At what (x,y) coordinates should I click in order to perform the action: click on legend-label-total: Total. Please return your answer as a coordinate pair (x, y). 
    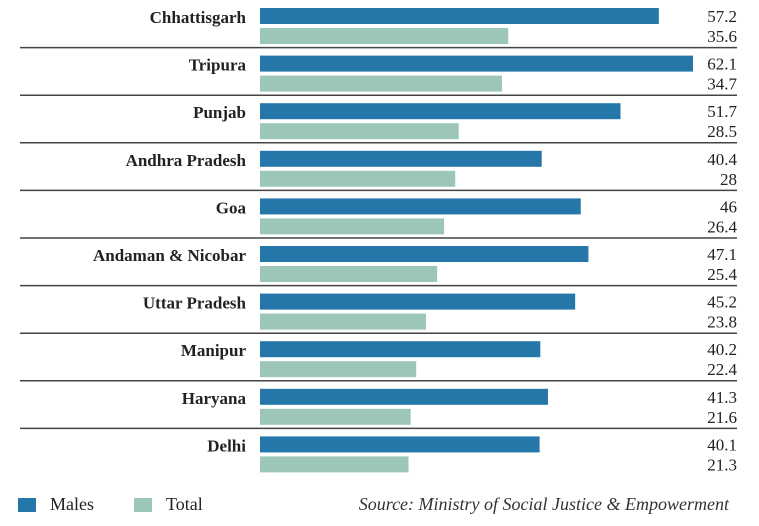
    Looking at the image, I should click on (184, 504).